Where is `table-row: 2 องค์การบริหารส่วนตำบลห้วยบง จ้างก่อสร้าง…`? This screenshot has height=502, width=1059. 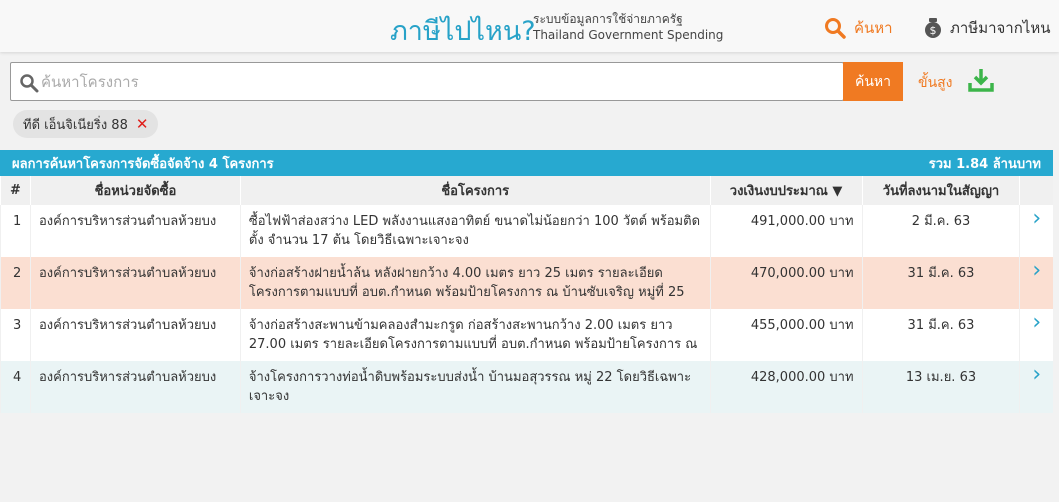 table-row: 2 องค์การบริหารส่วนตำบลห้วยบง จ้างก่อสร้าง… is located at coordinates (526, 283).